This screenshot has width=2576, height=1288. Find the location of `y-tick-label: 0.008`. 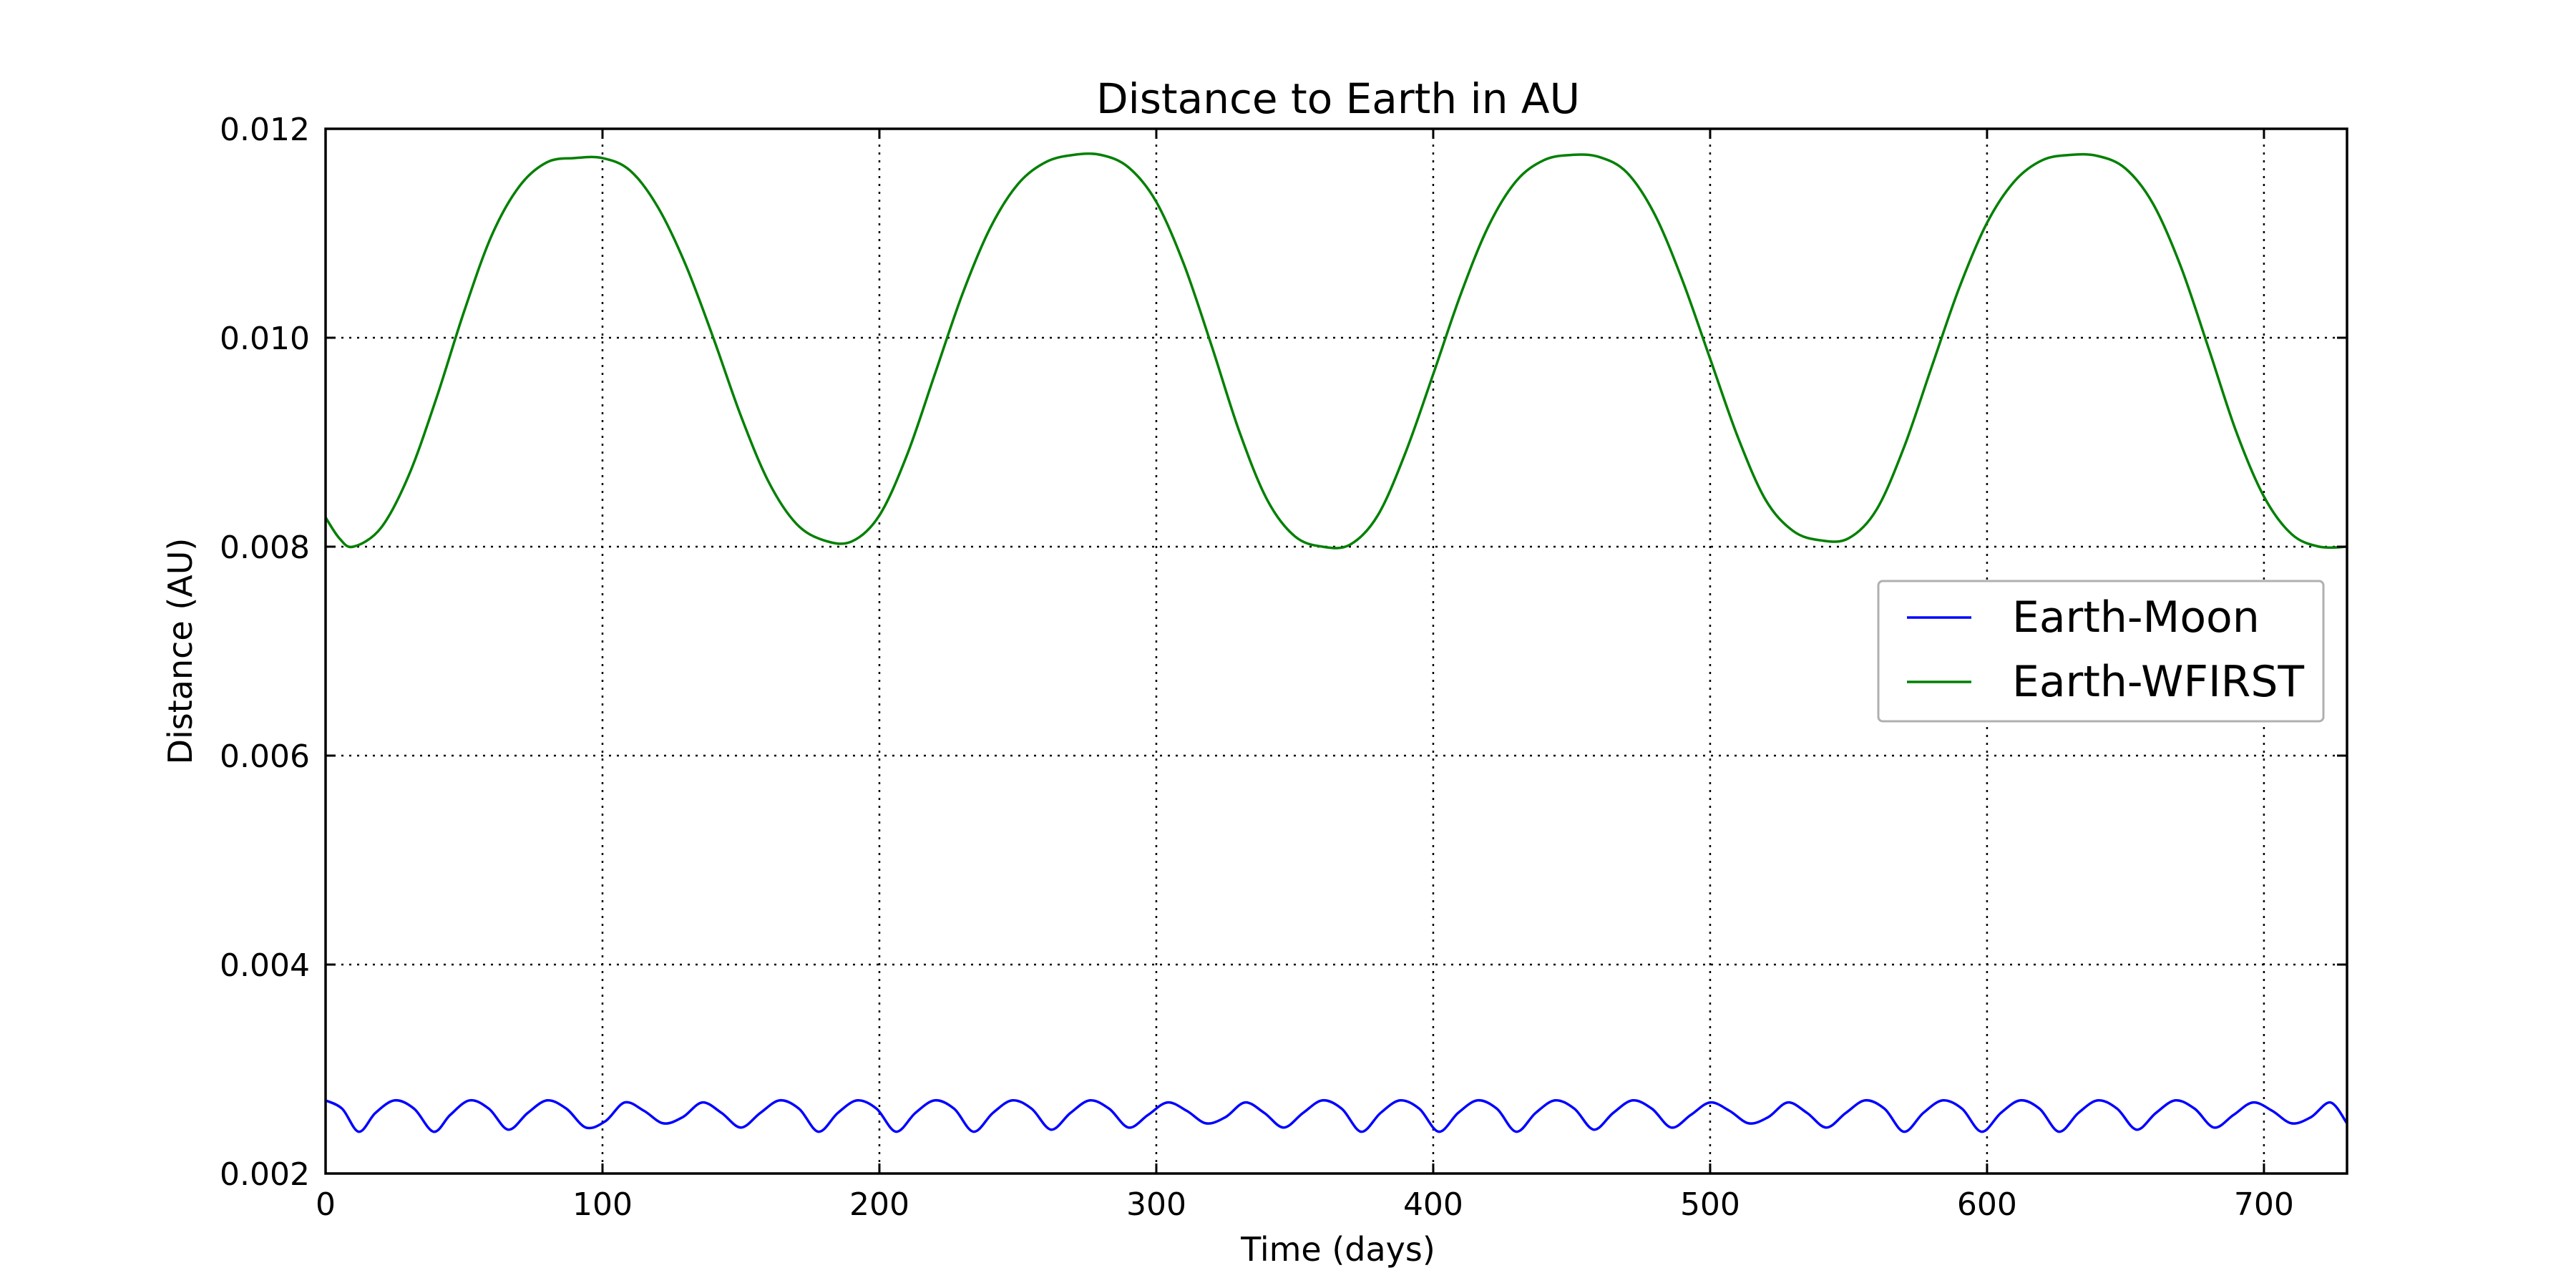

y-tick-label: 0.008 is located at coordinates (265, 548).